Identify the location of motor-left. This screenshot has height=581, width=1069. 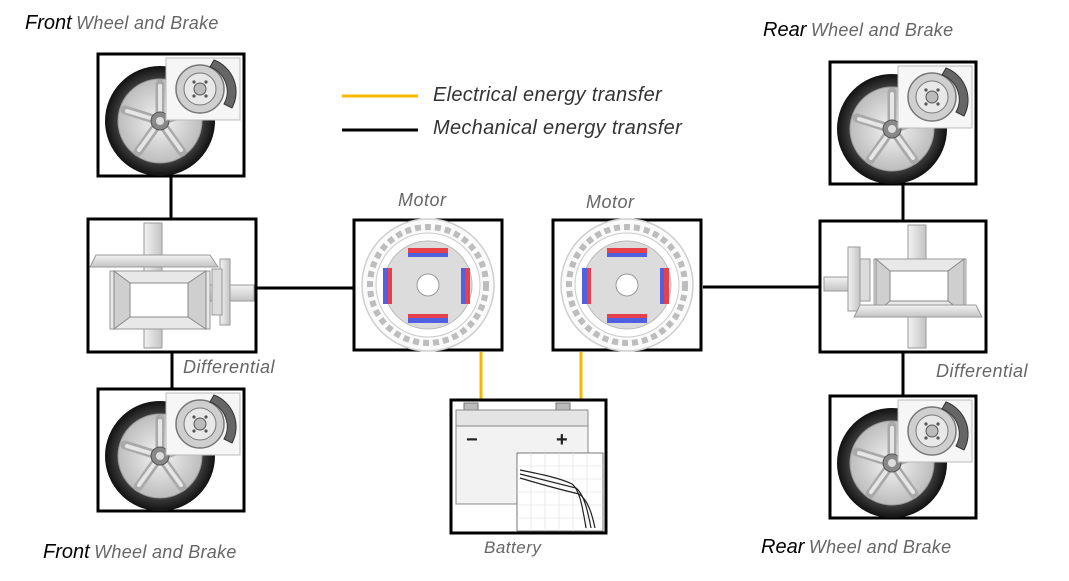
(428, 285).